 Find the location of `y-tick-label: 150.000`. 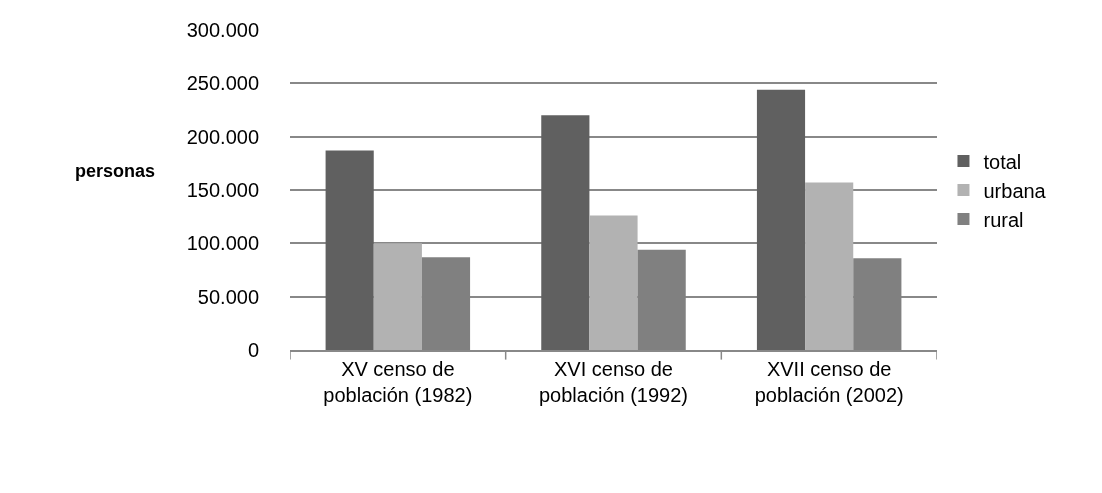

y-tick-label: 150.000 is located at coordinates (222, 190).